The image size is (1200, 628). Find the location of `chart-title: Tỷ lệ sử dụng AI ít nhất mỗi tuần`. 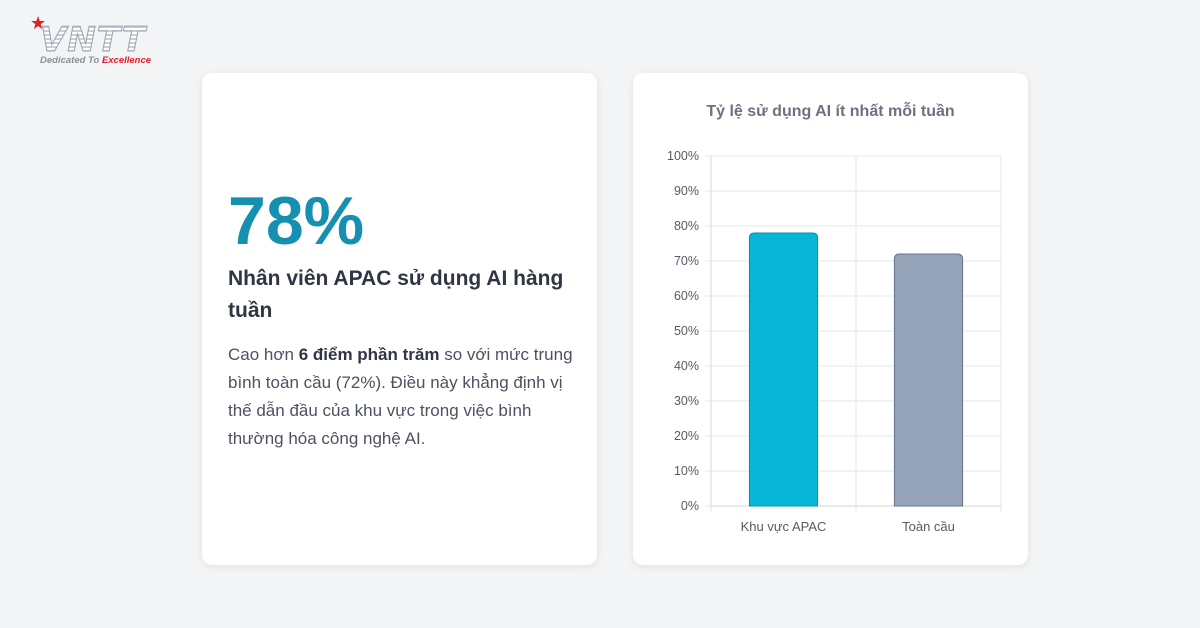

chart-title: Tỷ lệ sử dụng AI ít nhất mỗi tuần is located at coordinates (830, 111).